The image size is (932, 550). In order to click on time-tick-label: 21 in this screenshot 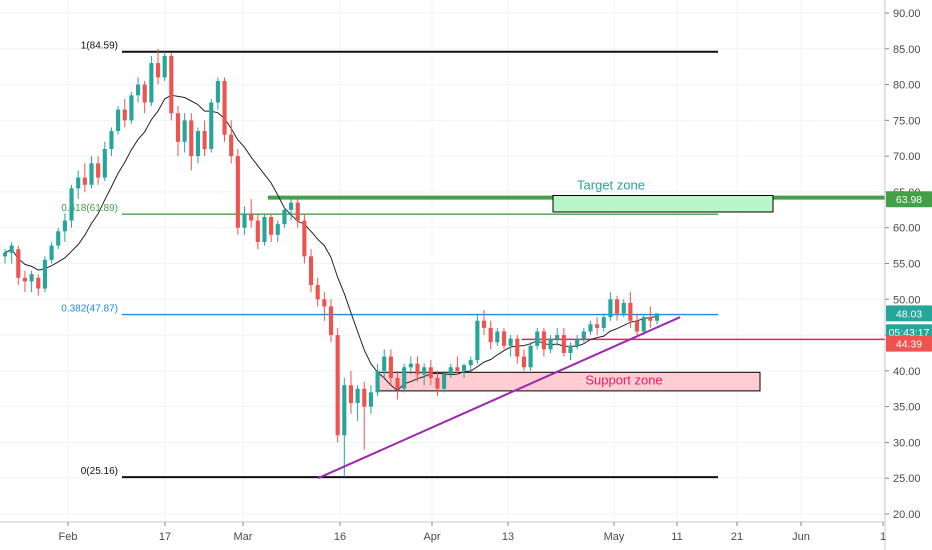, I will do `click(737, 537)`.